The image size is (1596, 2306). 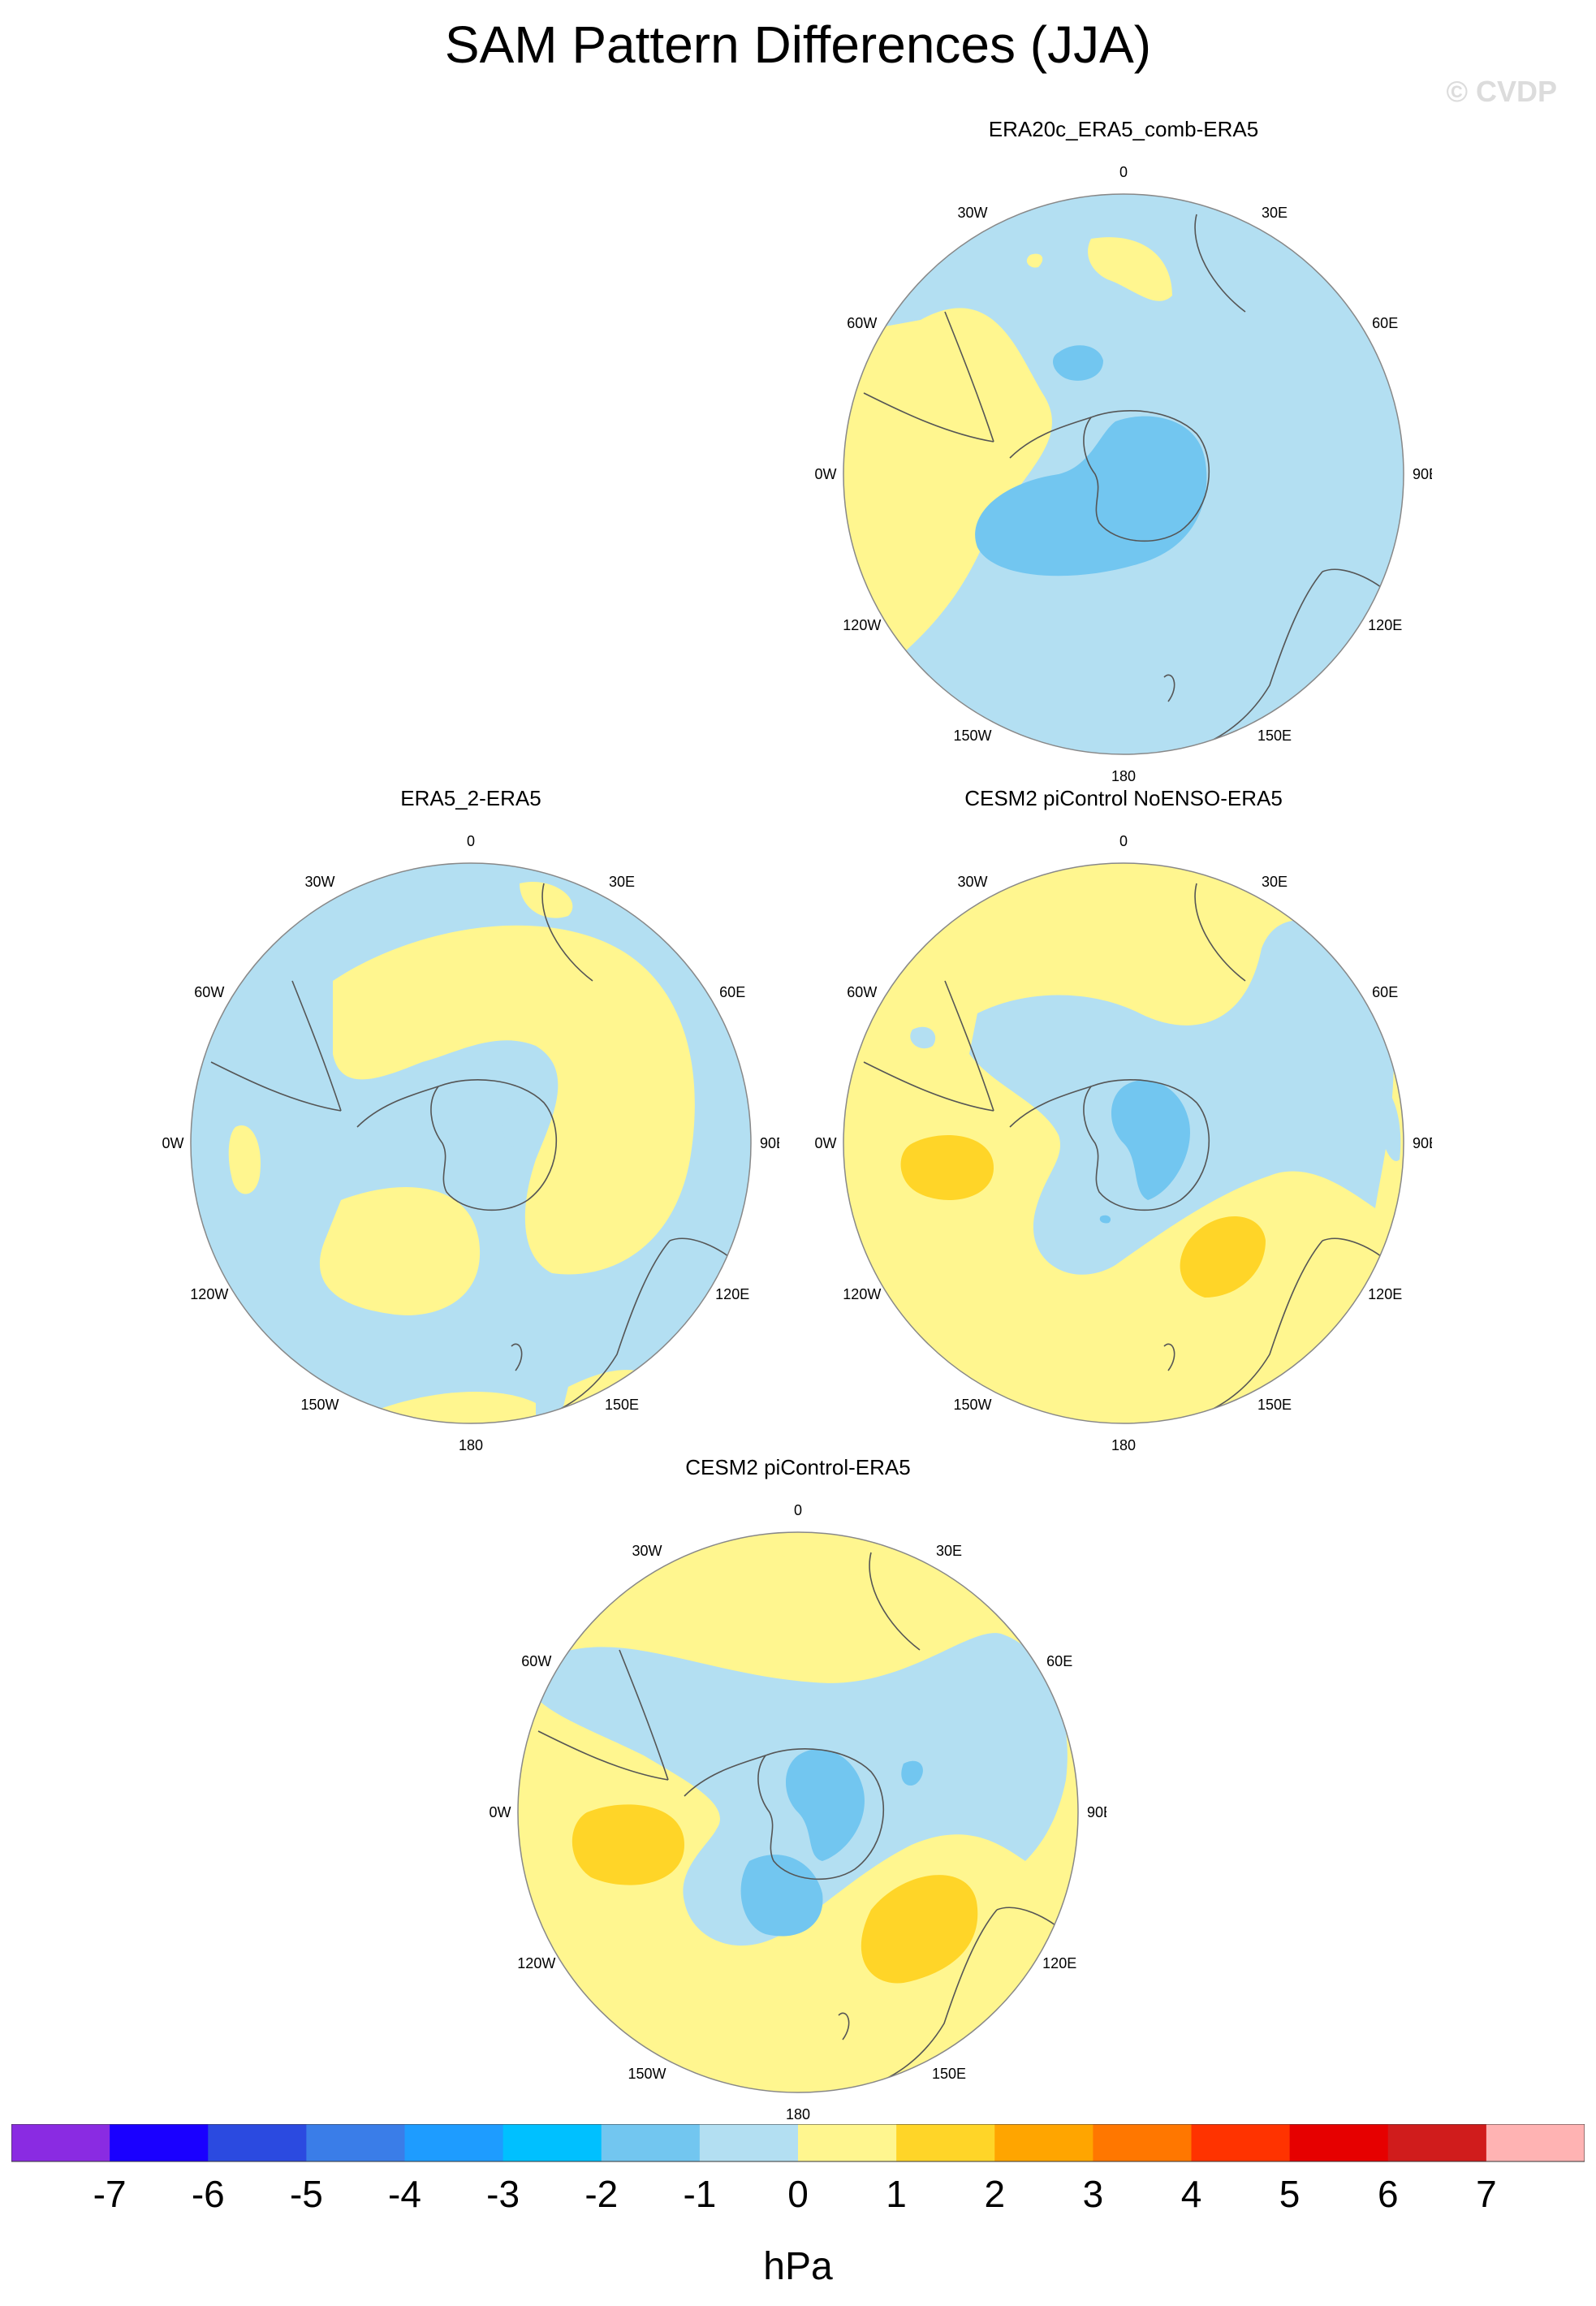 I want to click on colorbar-tick-label: -1, so click(x=699, y=2194).